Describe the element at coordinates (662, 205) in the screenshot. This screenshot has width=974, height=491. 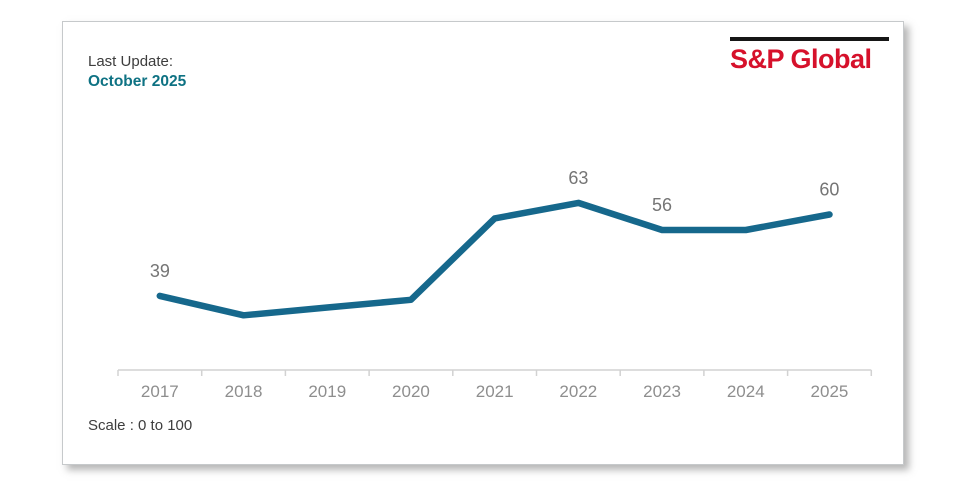
I see `data-label: 56` at that location.